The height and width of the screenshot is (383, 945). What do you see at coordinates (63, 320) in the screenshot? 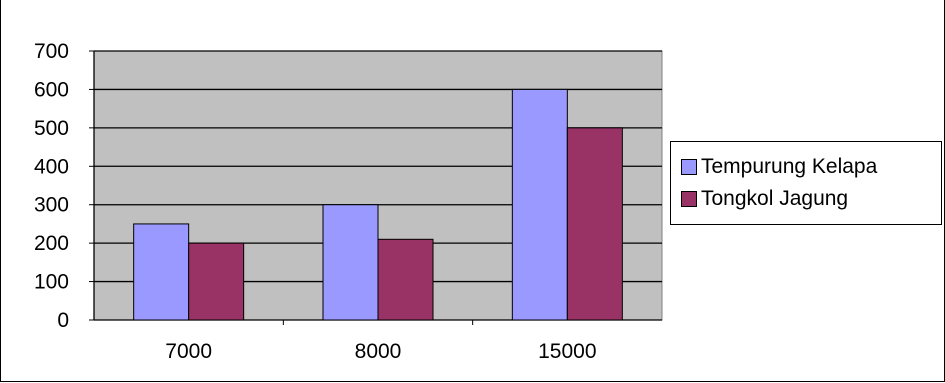
I see `y-tick-label: 0` at bounding box center [63, 320].